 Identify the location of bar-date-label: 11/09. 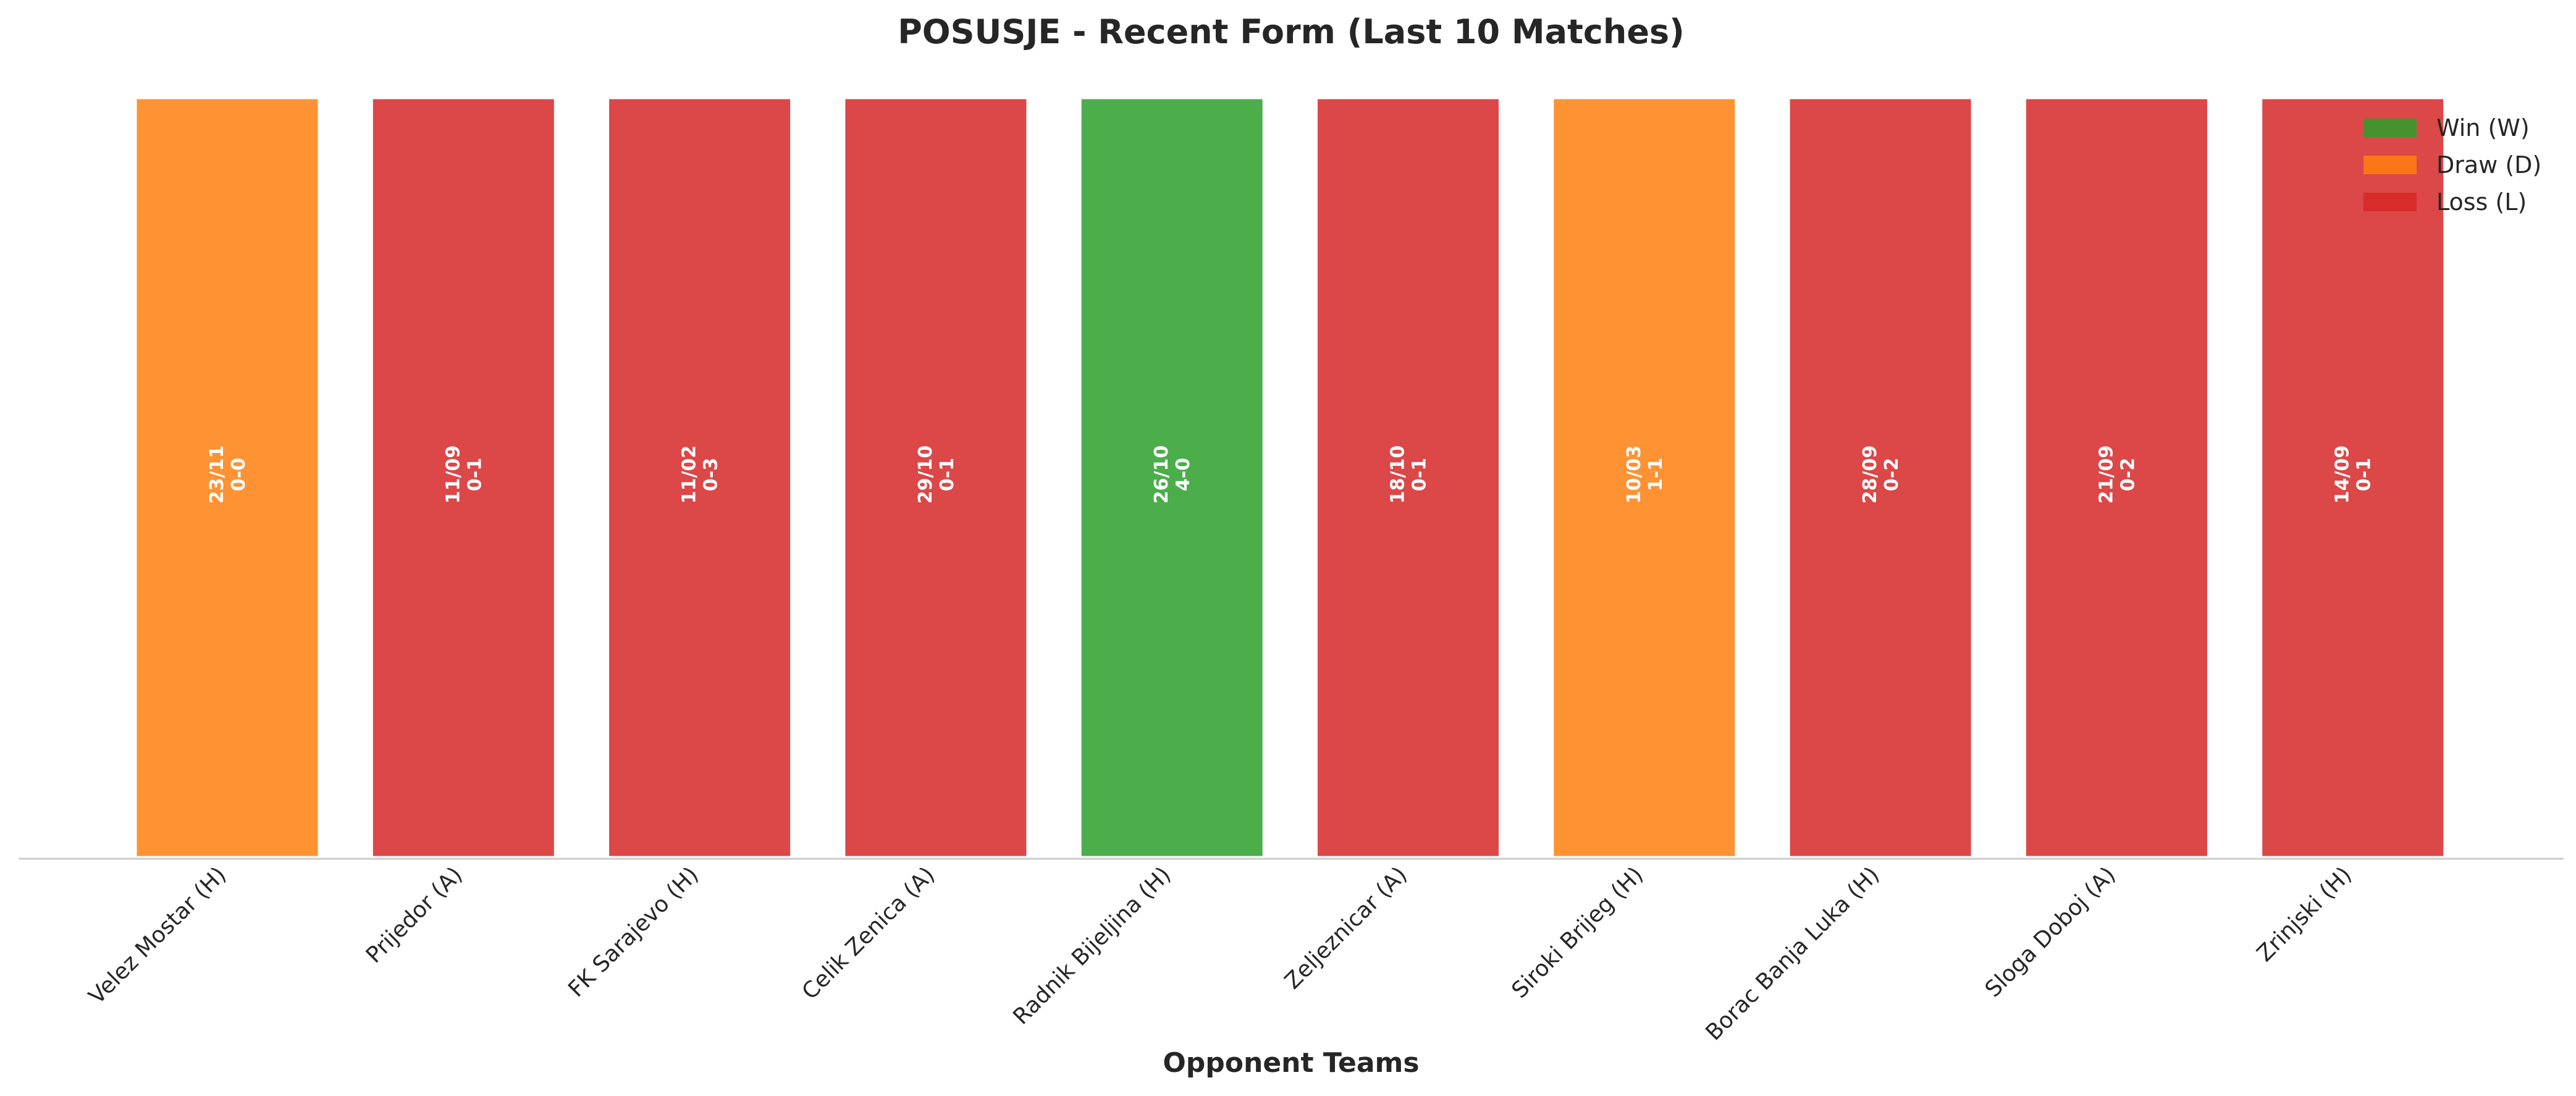
(453, 474).